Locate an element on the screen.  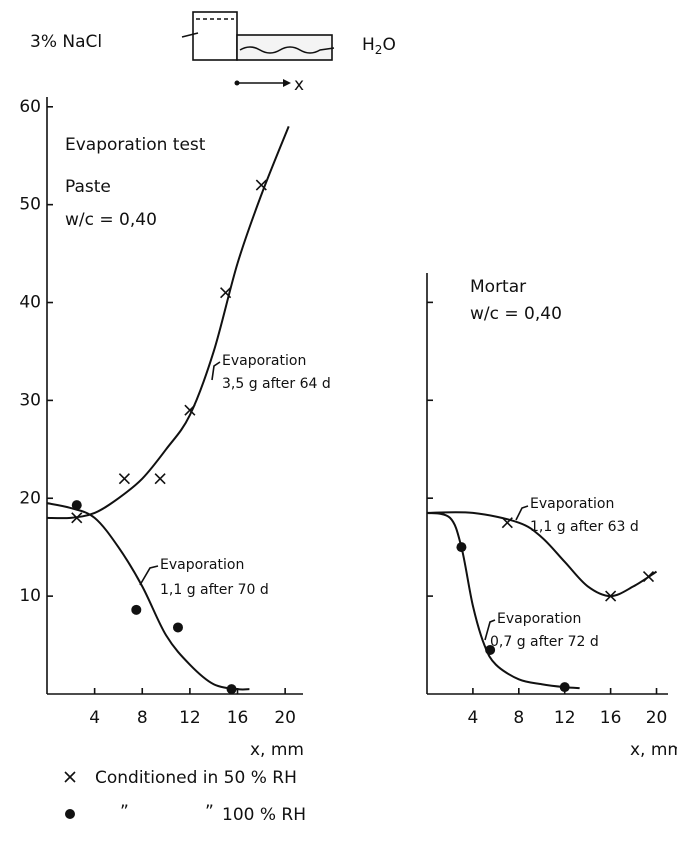
legend-dot is located at coordinates (70, 814).